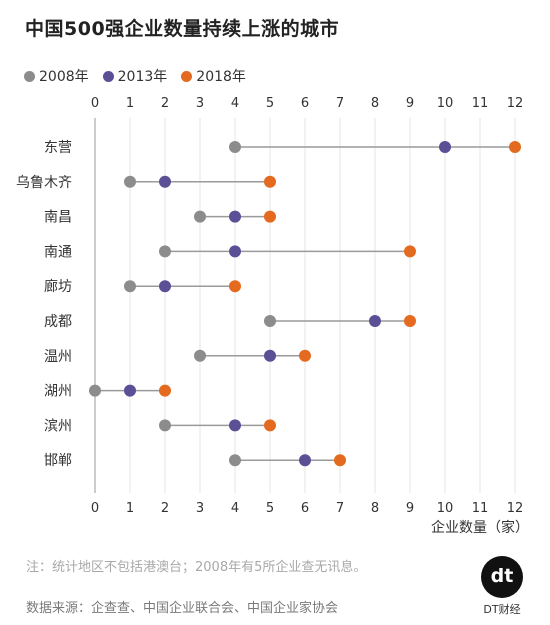  Describe the element at coordinates (58, 148) in the screenshot. I see `category-label: 东营` at that location.